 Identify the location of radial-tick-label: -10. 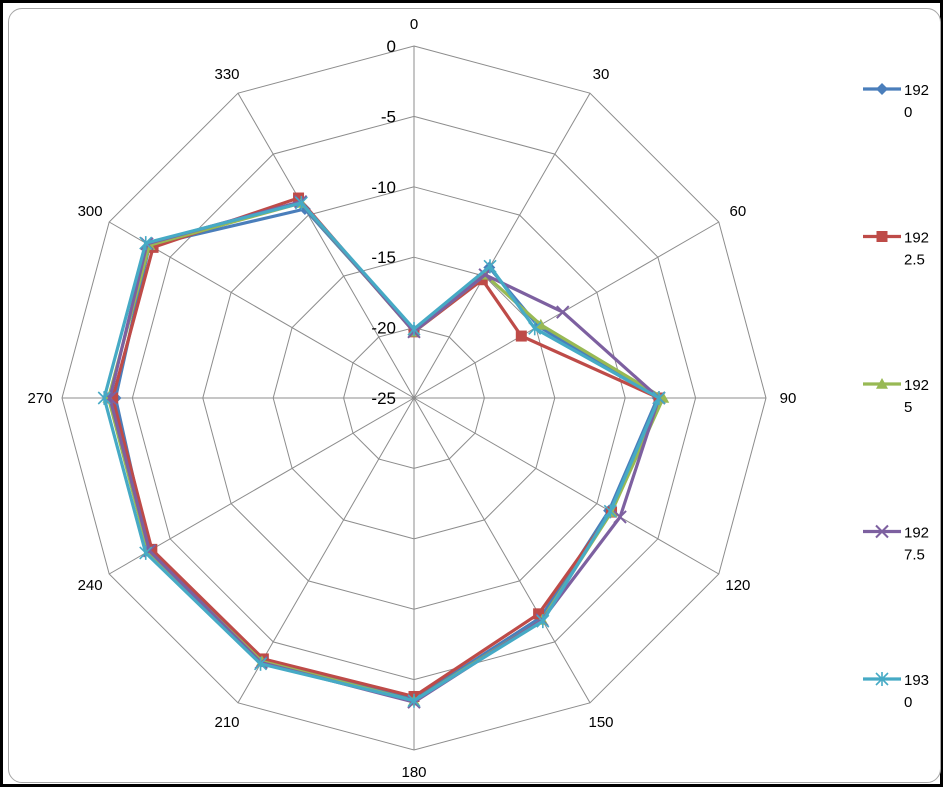
(383, 187).